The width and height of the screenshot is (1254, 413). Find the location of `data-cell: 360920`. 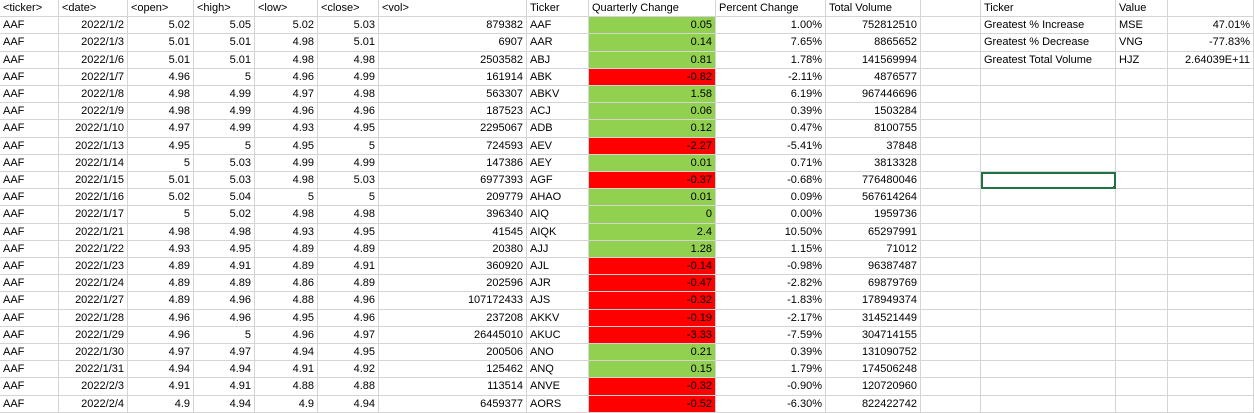

data-cell: 360920 is located at coordinates (453, 267).